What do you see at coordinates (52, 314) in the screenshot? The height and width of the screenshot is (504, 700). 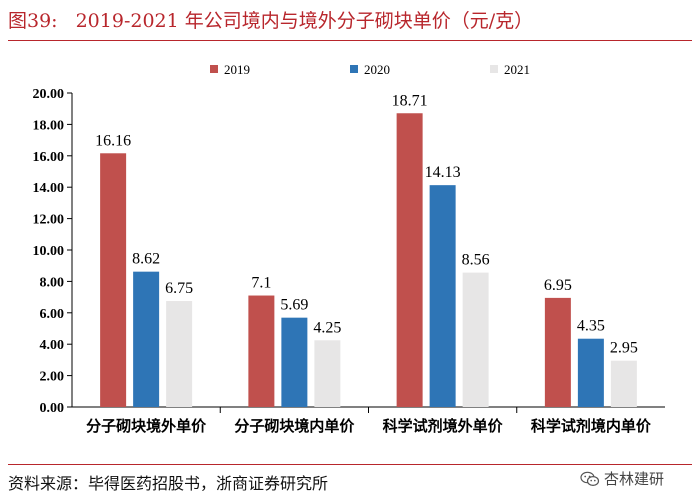 I see `y-tick-label: 6.00` at bounding box center [52, 314].